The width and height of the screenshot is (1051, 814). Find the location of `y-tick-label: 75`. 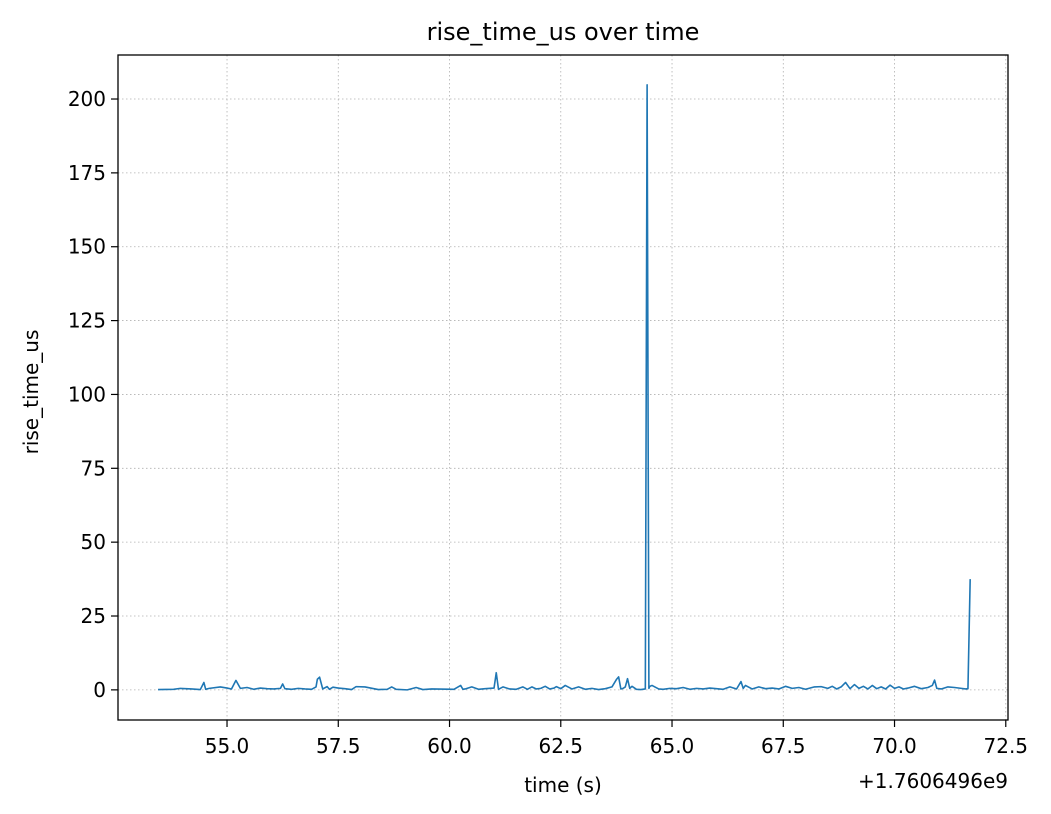

y-tick-label: 75 is located at coordinates (93, 468).